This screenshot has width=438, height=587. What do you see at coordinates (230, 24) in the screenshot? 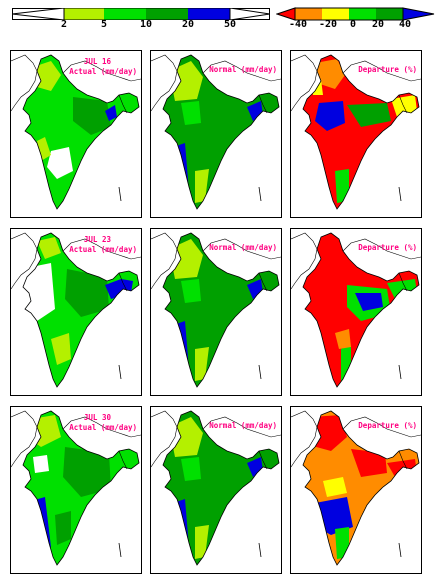
I see `legend-tick-50: 50` at bounding box center [230, 24].